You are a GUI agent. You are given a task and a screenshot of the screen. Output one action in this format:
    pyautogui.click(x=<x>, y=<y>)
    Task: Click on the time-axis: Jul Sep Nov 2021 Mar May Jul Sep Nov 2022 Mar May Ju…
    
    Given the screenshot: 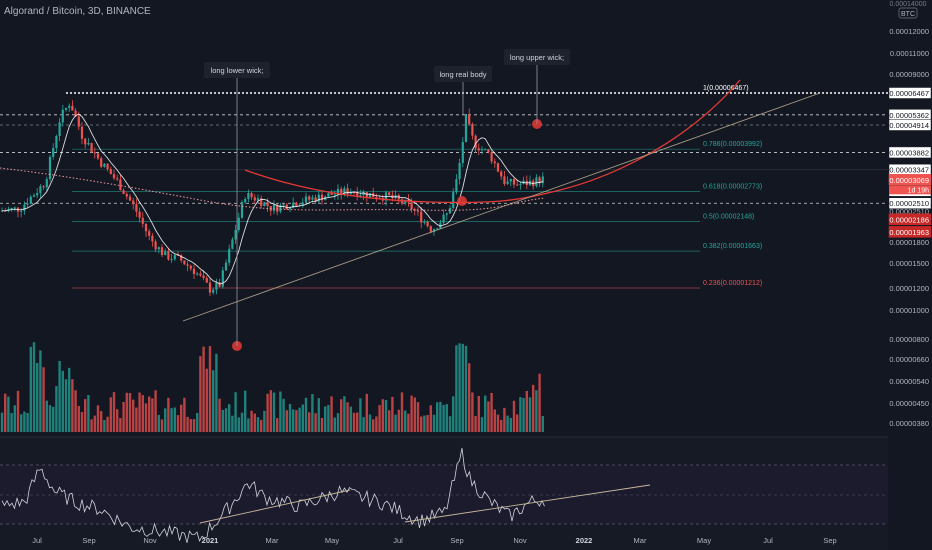 What is the action you would take?
    pyautogui.click(x=434, y=540)
    